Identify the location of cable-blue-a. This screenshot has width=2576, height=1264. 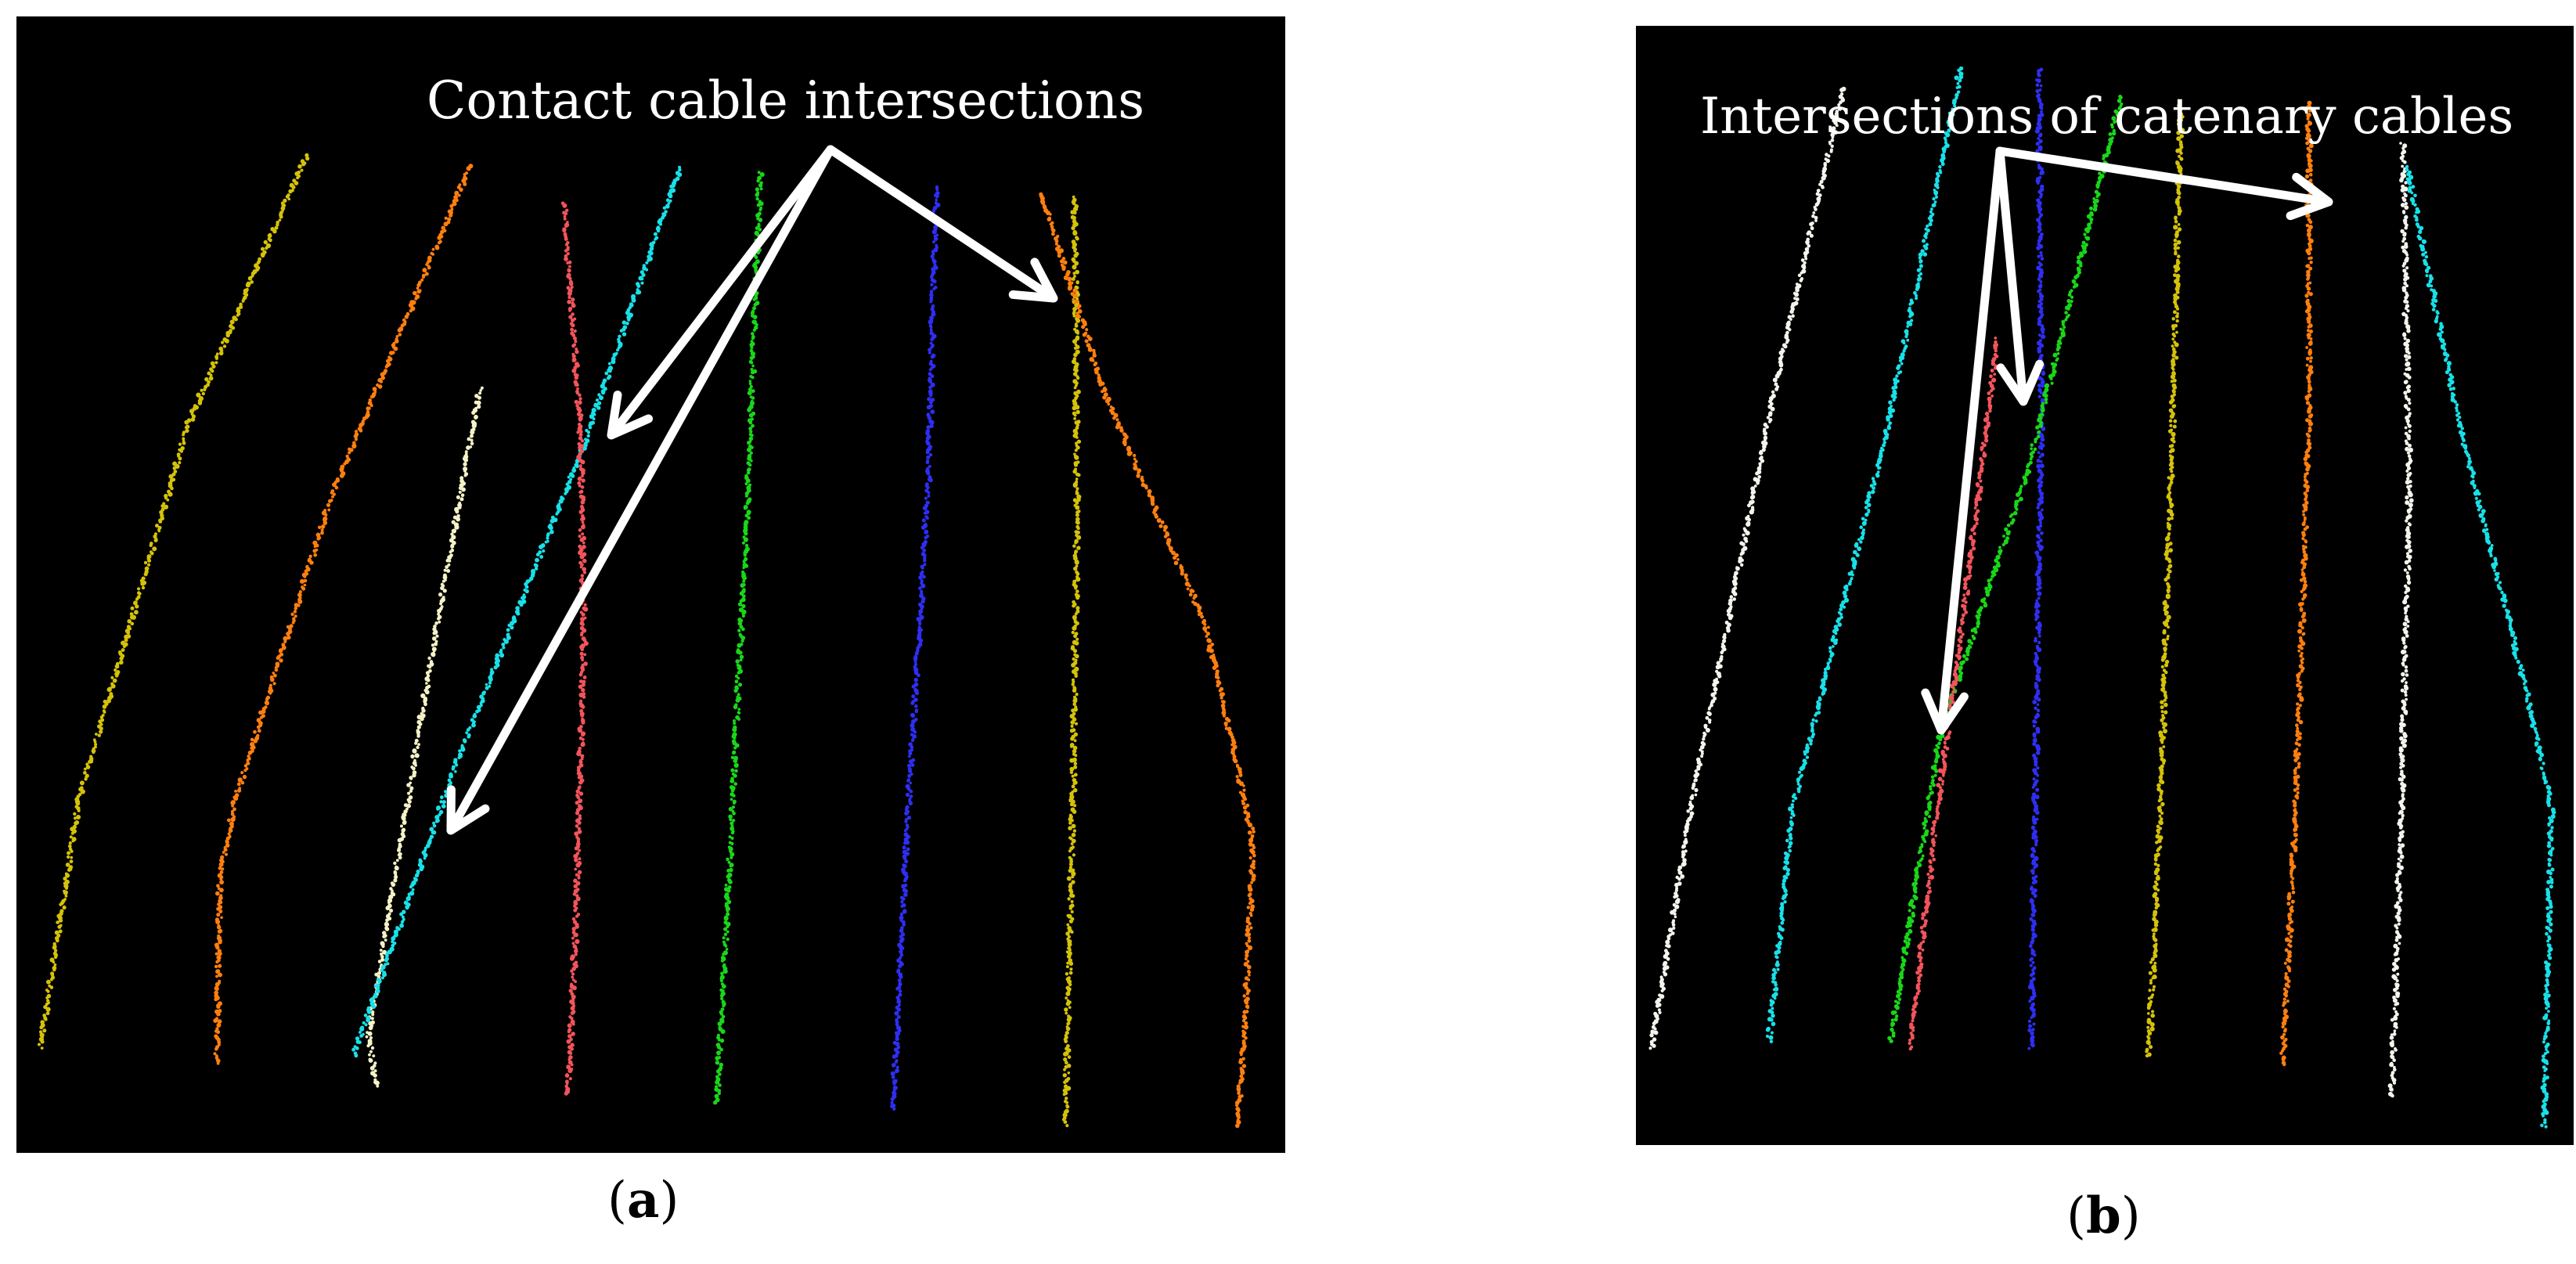
(915, 648).